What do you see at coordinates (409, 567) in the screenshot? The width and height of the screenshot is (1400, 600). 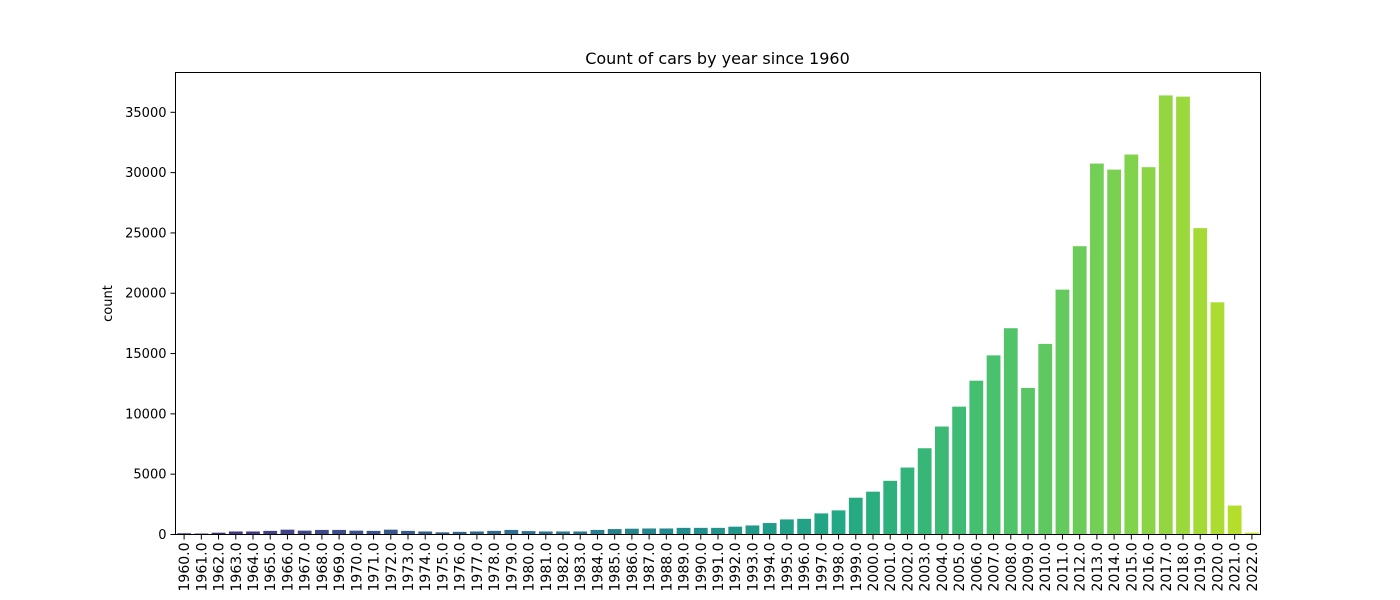 I see `x-tick-label: 1973.0` at bounding box center [409, 567].